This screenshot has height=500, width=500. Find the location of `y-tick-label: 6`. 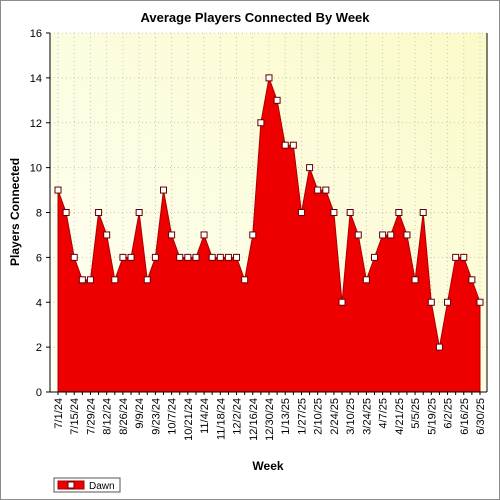

y-tick-label: 6 is located at coordinates (39, 258).